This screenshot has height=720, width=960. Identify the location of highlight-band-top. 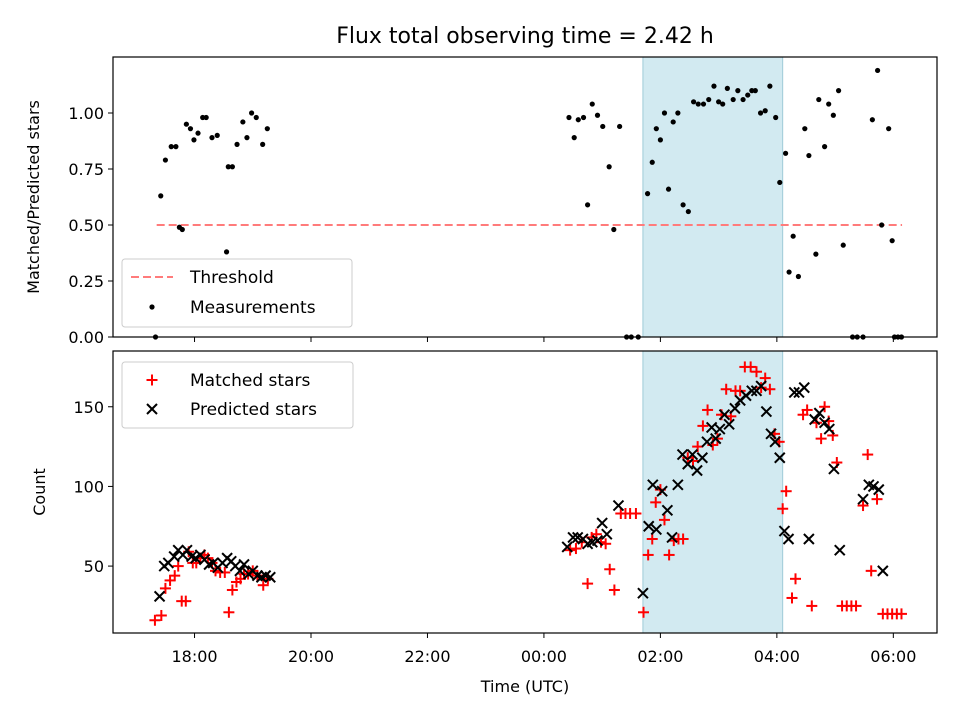
(713, 197).